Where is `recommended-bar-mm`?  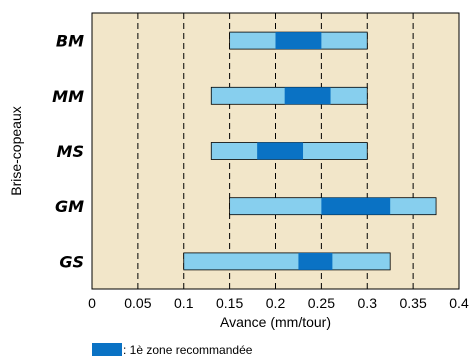 recommended-bar-mm is located at coordinates (307, 96).